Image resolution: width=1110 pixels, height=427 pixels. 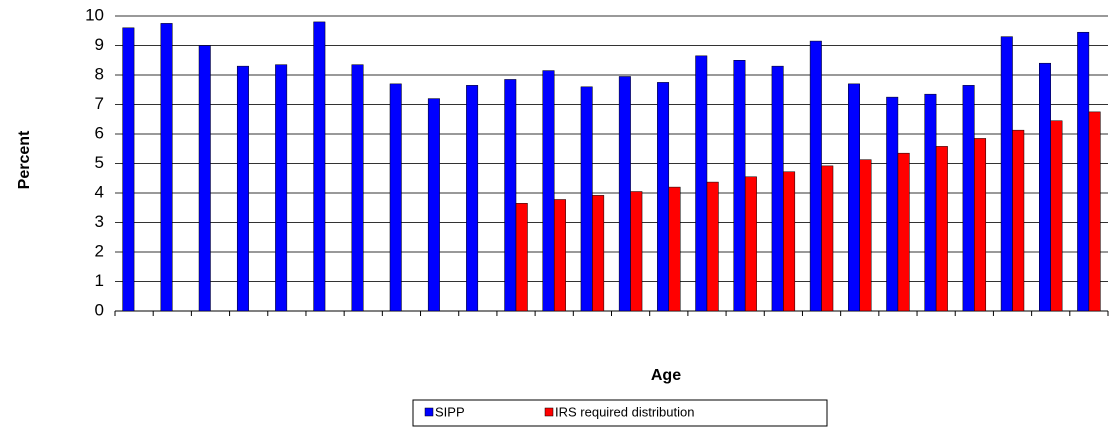 I want to click on y-tick-label: 5, so click(x=99, y=162).